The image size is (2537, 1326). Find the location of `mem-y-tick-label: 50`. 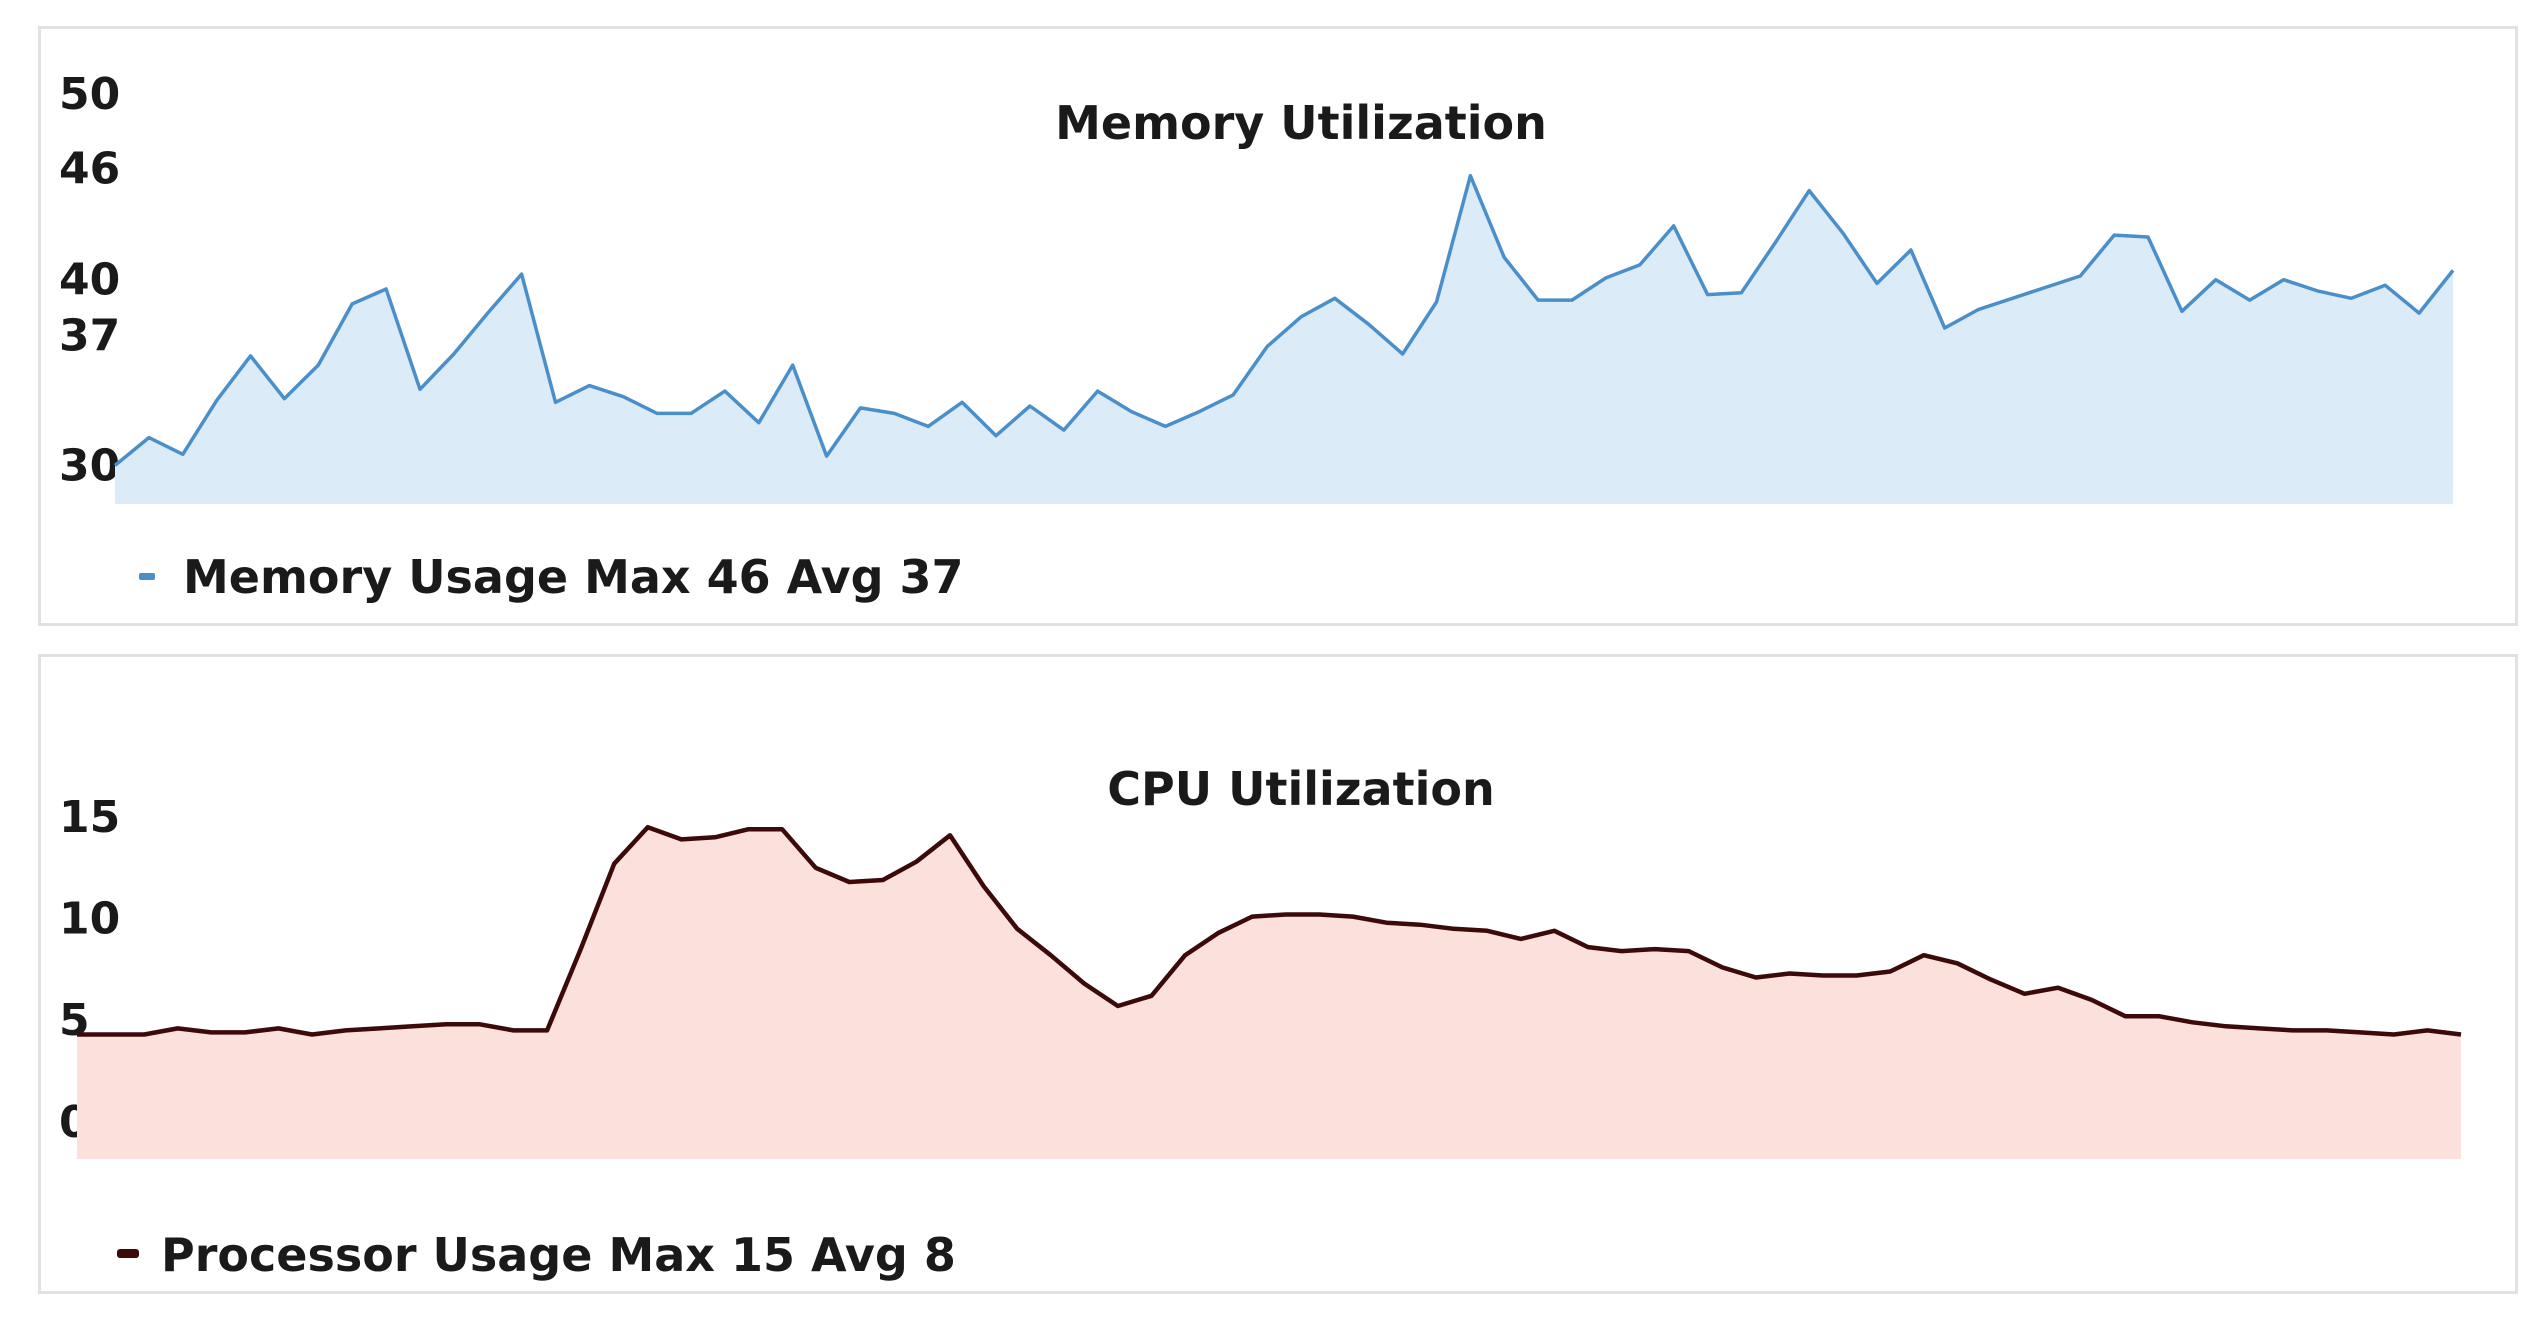

mem-y-tick-label: 50 is located at coordinates (89, 94).